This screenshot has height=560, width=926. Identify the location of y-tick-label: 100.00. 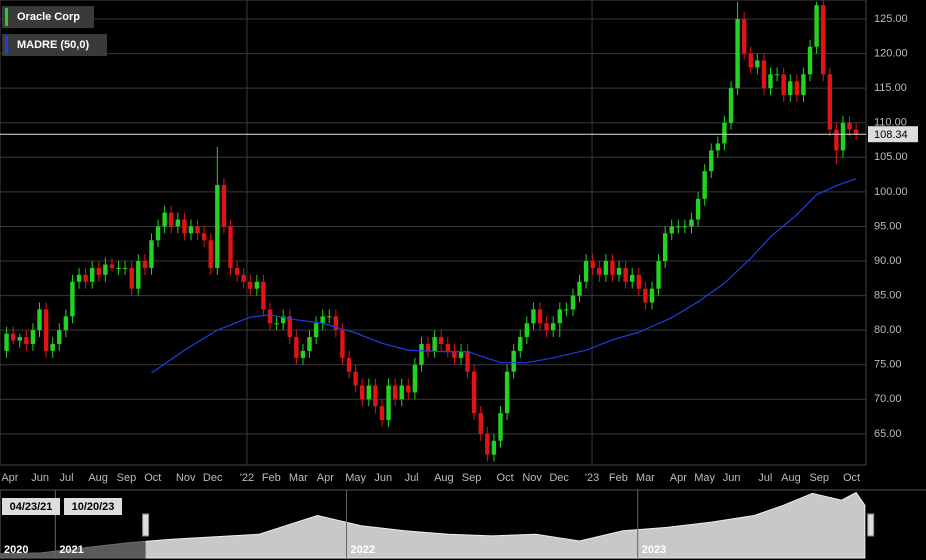
(891, 192).